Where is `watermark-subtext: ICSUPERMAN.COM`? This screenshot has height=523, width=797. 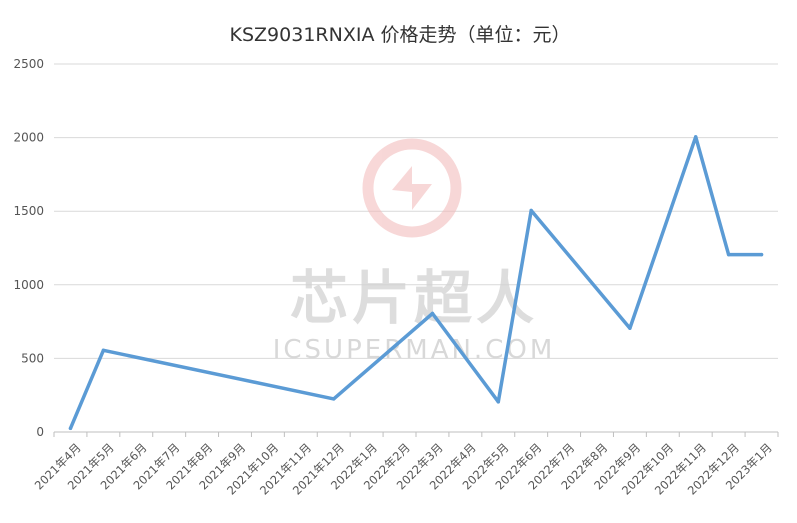
watermark-subtext: ICSUPERMAN.COM is located at coordinates (414, 350).